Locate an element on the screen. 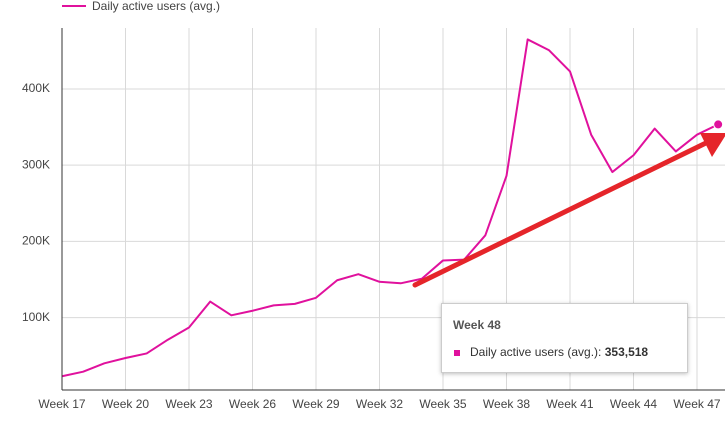 The width and height of the screenshot is (725, 428). tooltip-row: Daily active users (avg.): 353,518 is located at coordinates (559, 352).